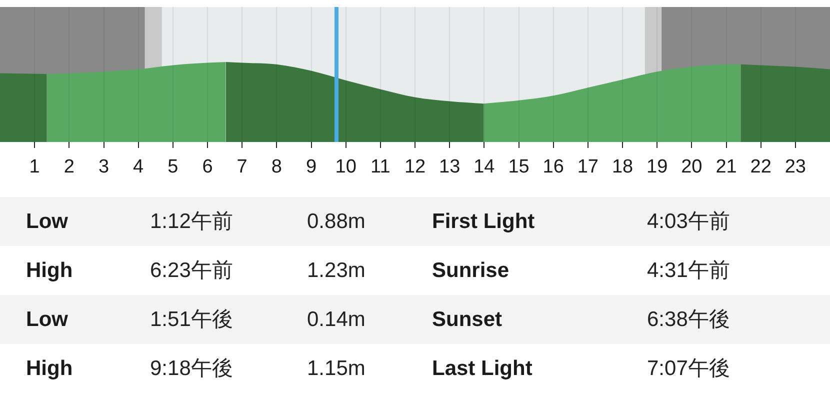 The height and width of the screenshot is (409, 830). I want to click on text: 1:51午後, so click(191, 320).